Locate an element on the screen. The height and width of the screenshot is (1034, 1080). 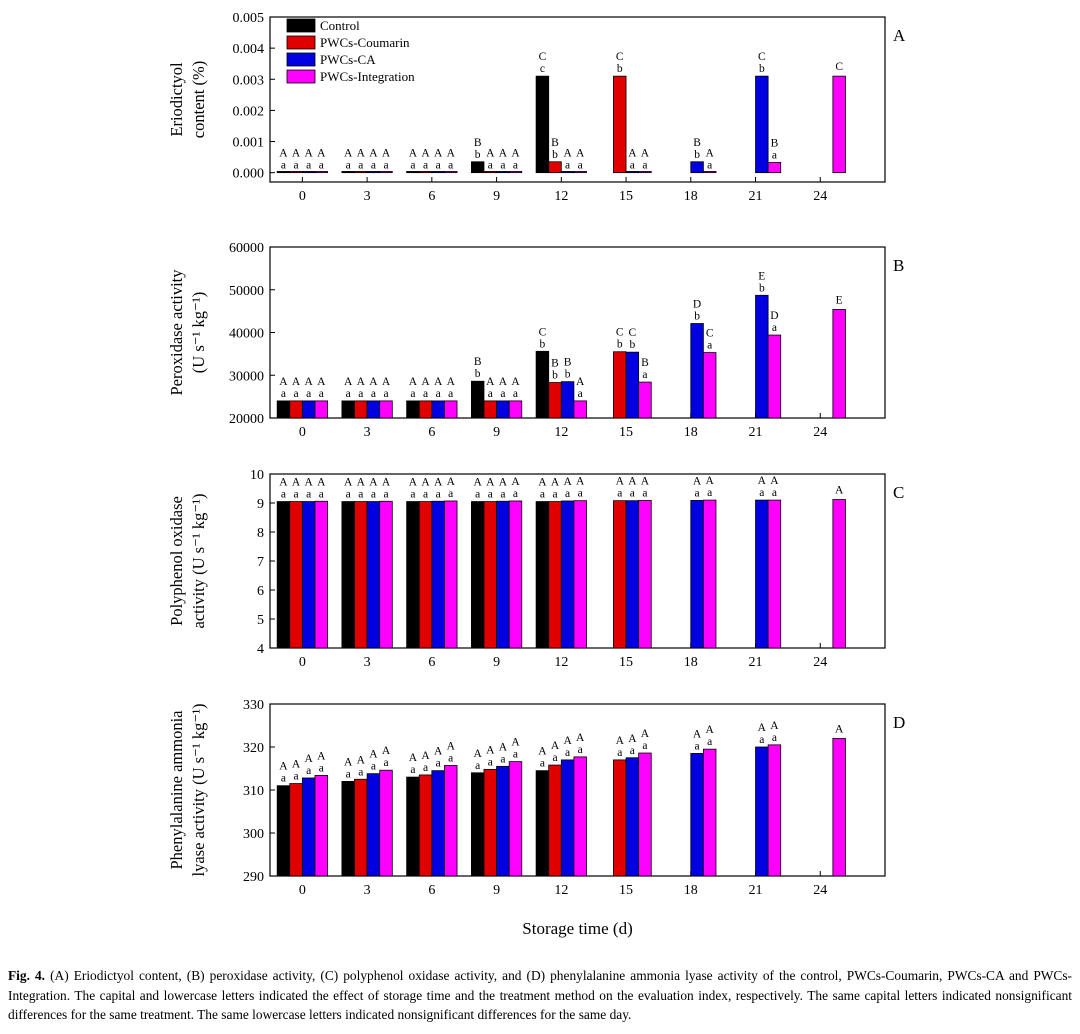
panel-D-ytick-label: 320 is located at coordinates (253, 748).